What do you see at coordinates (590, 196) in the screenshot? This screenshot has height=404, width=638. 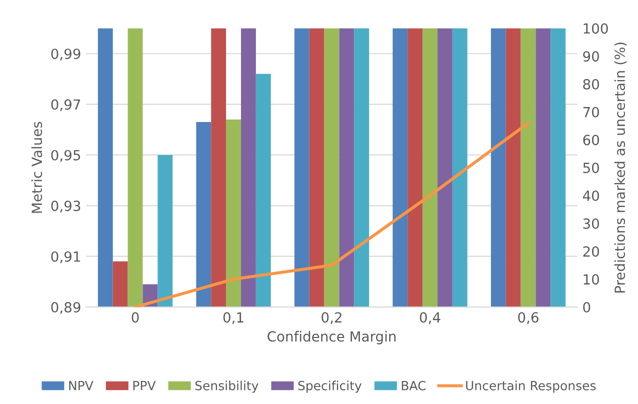 I see `y2-tick-label: 40` at bounding box center [590, 196].